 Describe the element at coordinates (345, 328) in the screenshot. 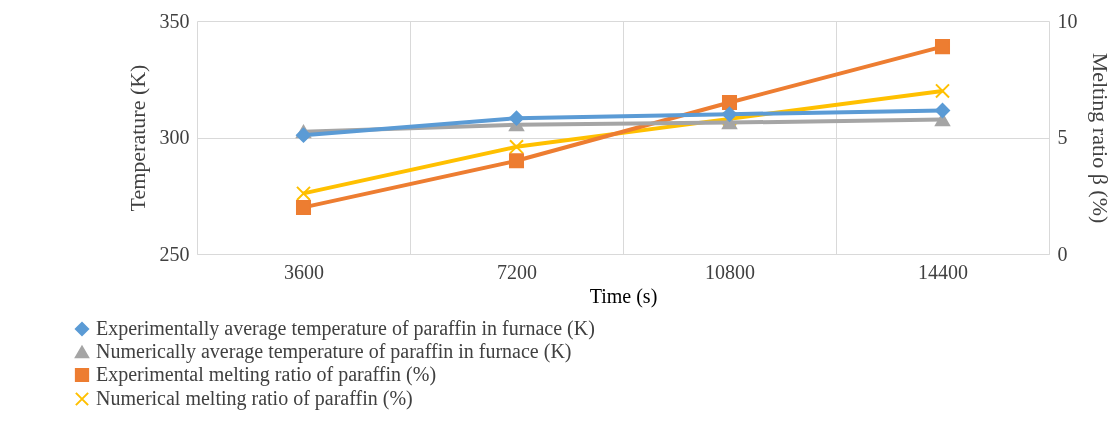

I see `legend-label: Experimentally average temperature of paraffin in furnace (K)` at that location.